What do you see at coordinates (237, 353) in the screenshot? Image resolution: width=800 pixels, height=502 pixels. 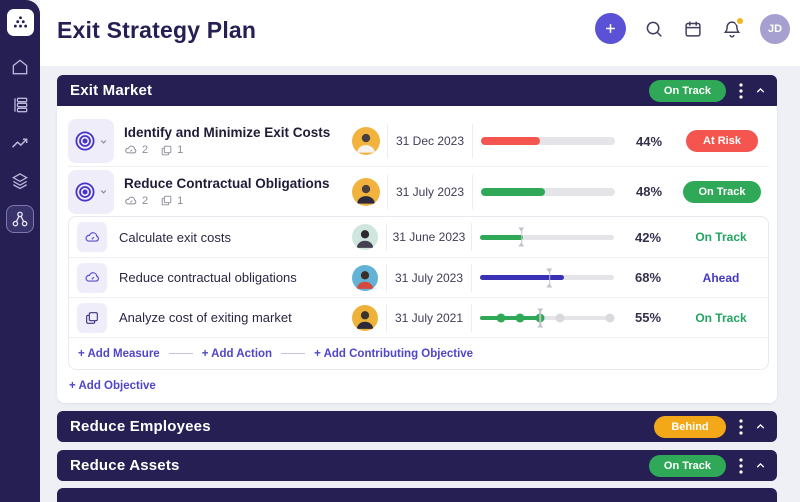 I see `add-action-link: + Add Action` at bounding box center [237, 353].